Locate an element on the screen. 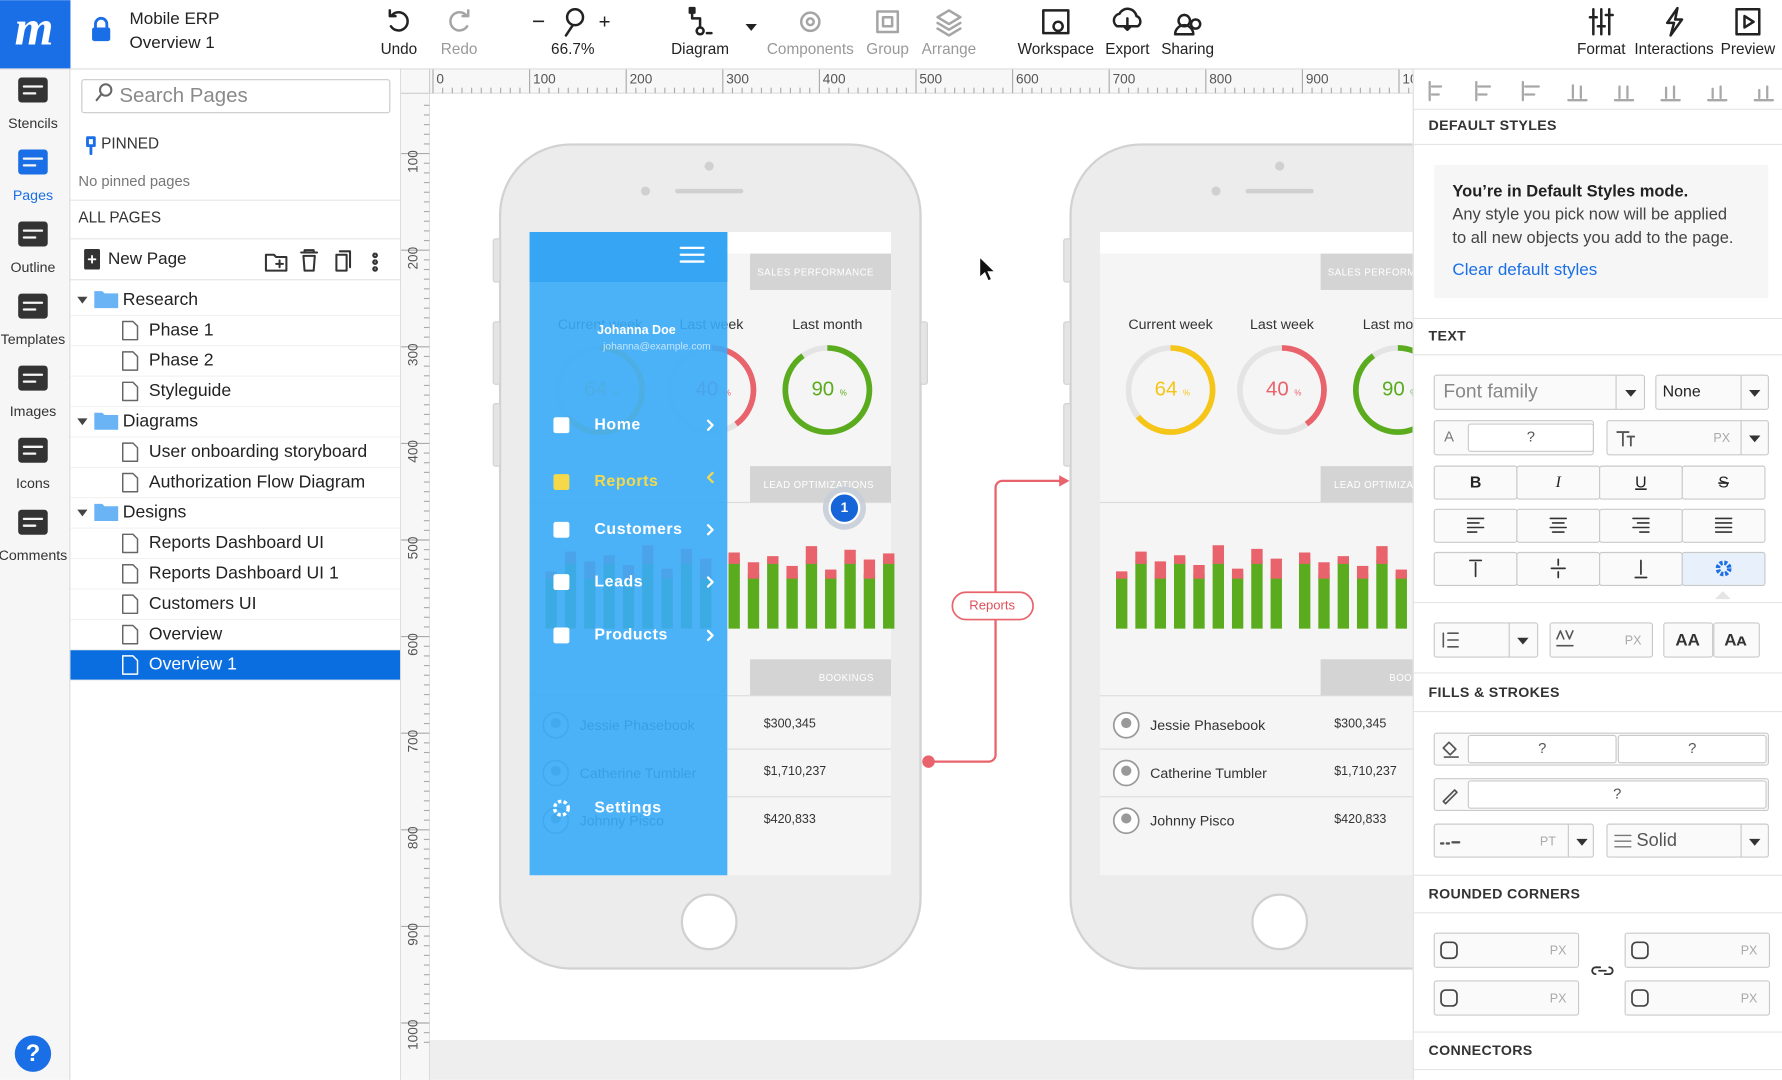 Image resolution: width=1782 pixels, height=1080 pixels. line-height-box is located at coordinates (1687, 438).